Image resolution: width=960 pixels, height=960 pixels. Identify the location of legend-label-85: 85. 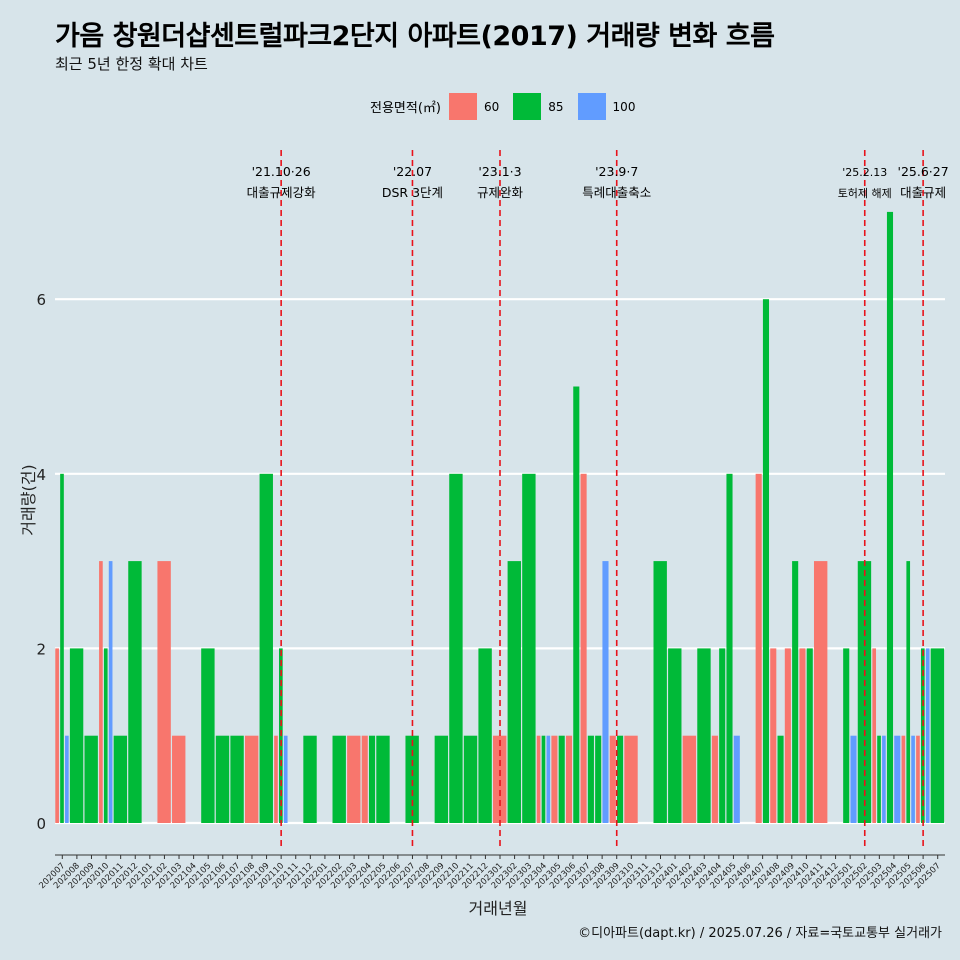
(556, 106).